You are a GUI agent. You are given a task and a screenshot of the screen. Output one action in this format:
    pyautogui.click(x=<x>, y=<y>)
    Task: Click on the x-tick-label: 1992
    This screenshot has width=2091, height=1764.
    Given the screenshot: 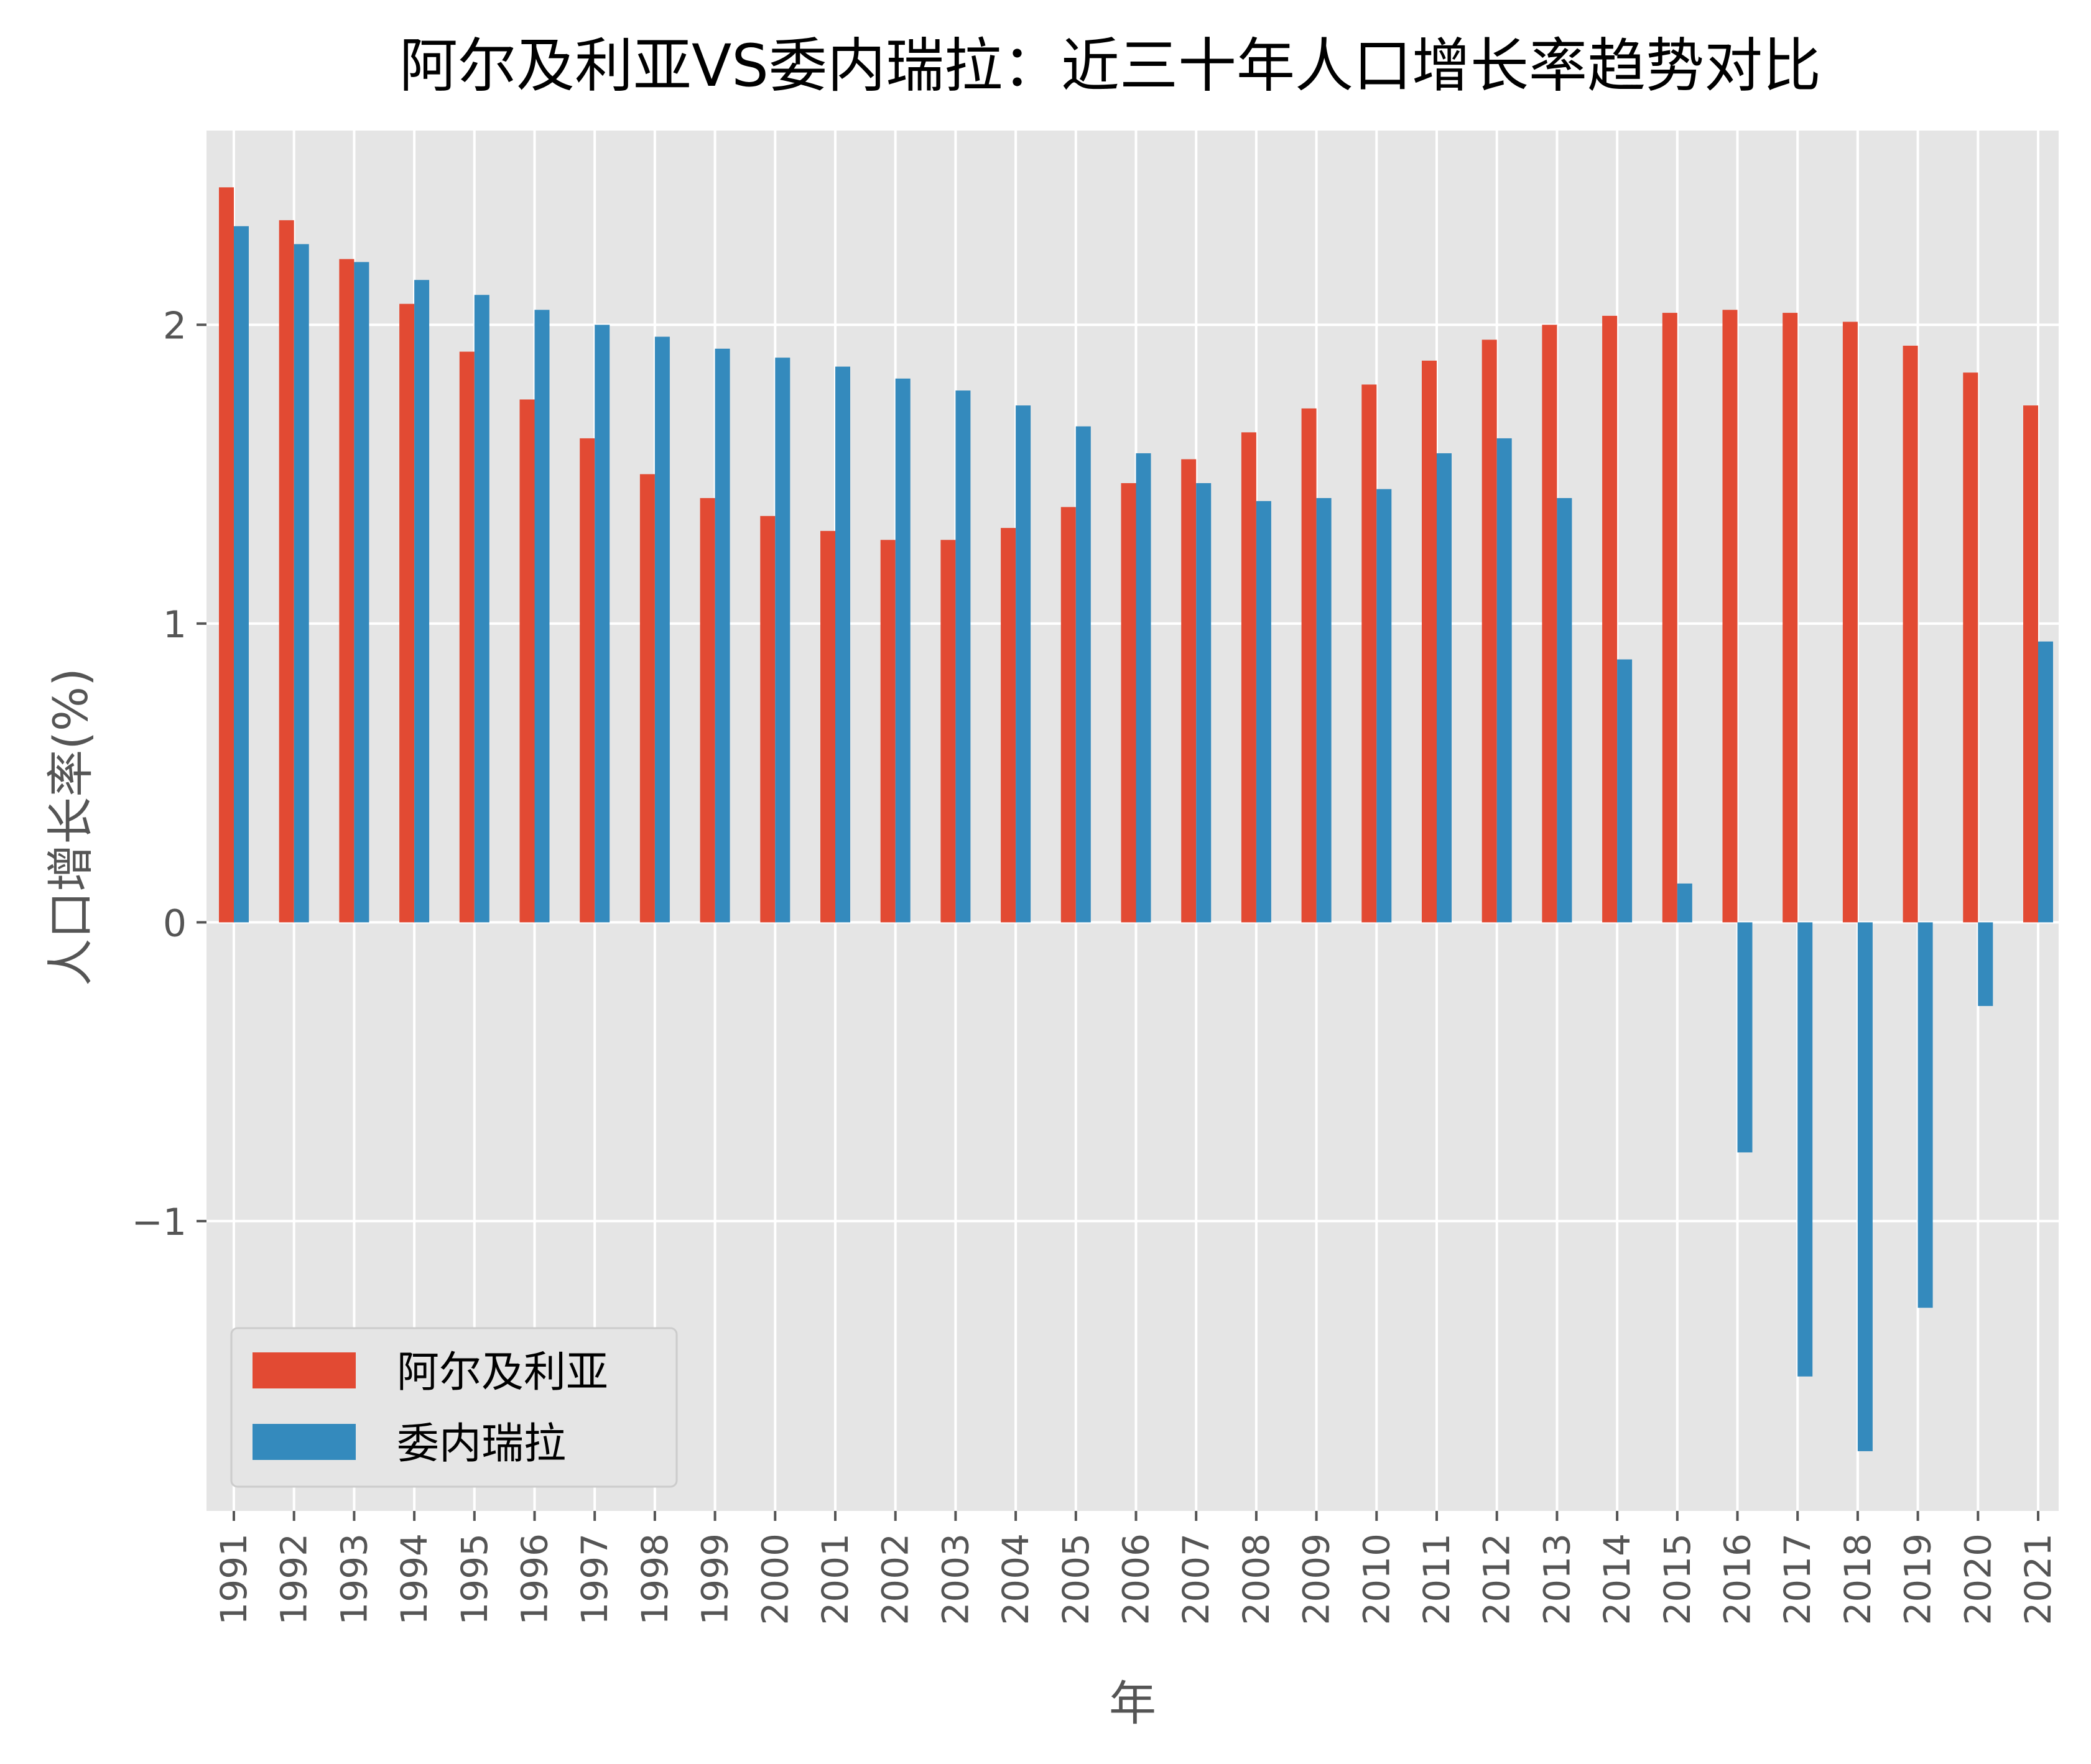 What is the action you would take?
    pyautogui.click(x=294, y=1579)
    